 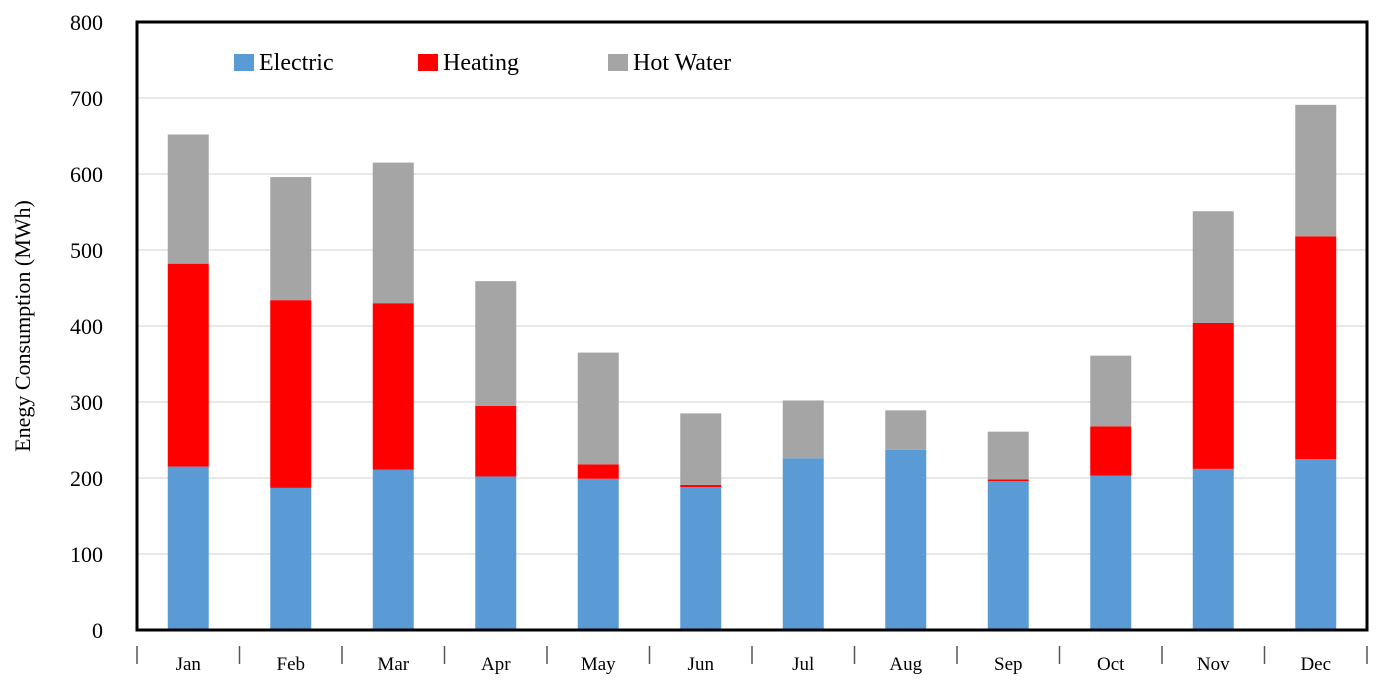 What do you see at coordinates (97, 630) in the screenshot?
I see `y-tick-label: 0` at bounding box center [97, 630].